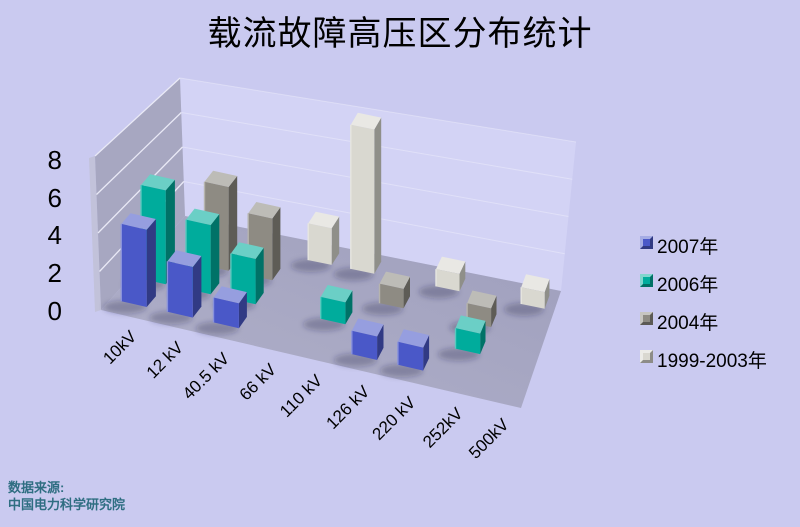  What do you see at coordinates (54, 197) in the screenshot?
I see `y-axis-tick-label: 6` at bounding box center [54, 197].